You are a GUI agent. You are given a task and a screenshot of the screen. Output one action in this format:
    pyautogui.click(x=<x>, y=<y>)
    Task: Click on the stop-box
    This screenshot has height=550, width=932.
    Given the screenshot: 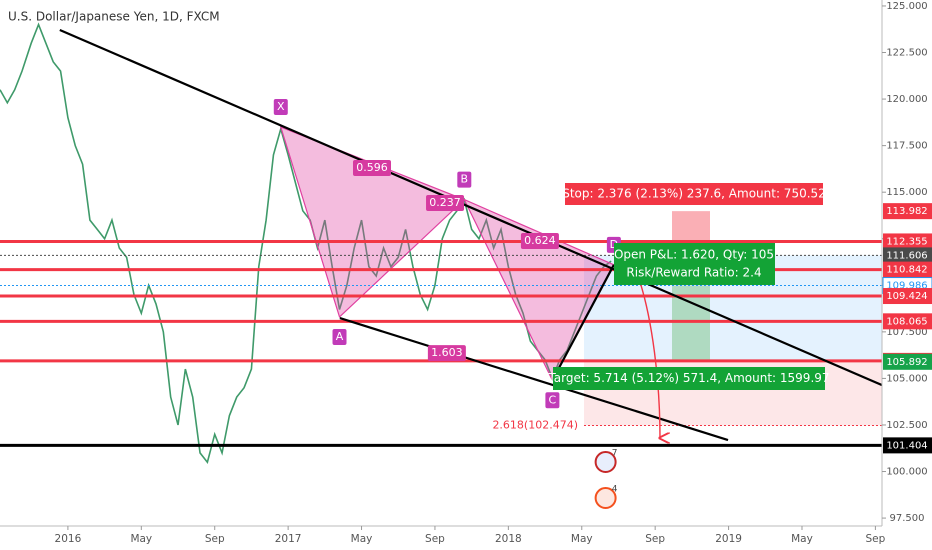 What is the action you would take?
    pyautogui.click(x=694, y=194)
    